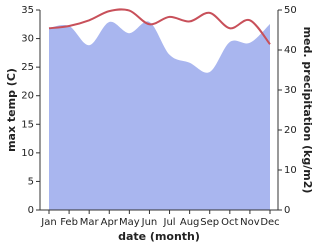 This screenshot has height=247, width=320. Describe the element at coordinates (290, 90) in the screenshot. I see `y2-tick-label: 30` at that location.